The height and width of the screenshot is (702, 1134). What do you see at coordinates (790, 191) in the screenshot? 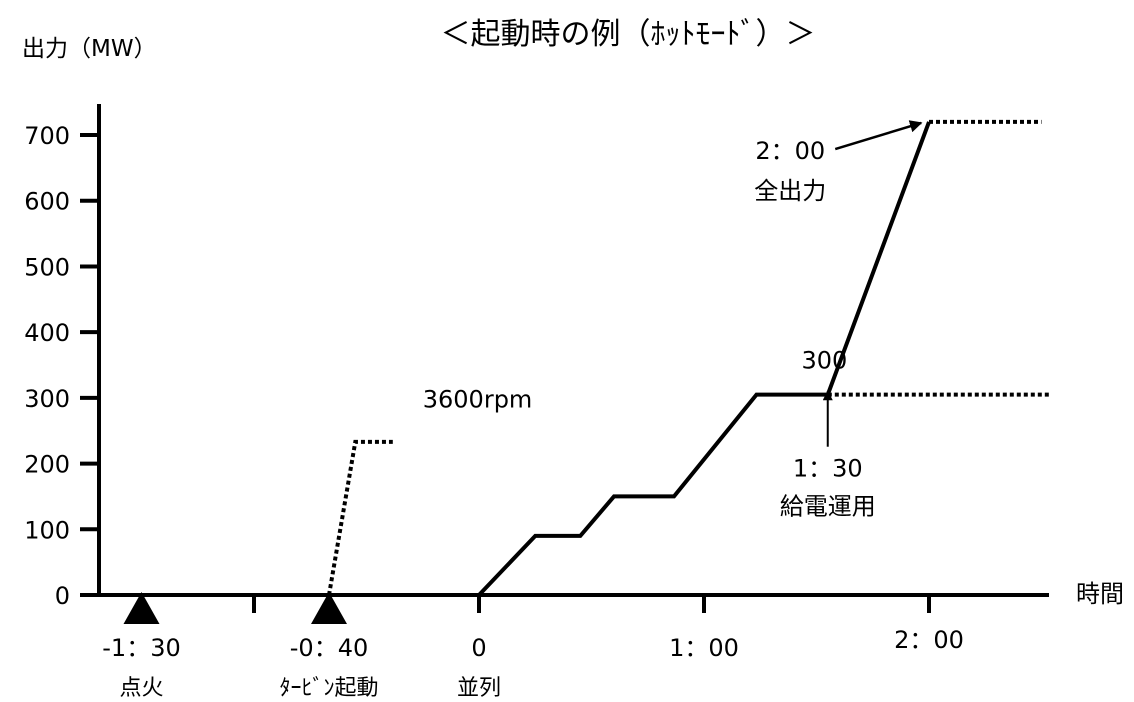
I see `annotation-caption: 全出力` at bounding box center [790, 191].